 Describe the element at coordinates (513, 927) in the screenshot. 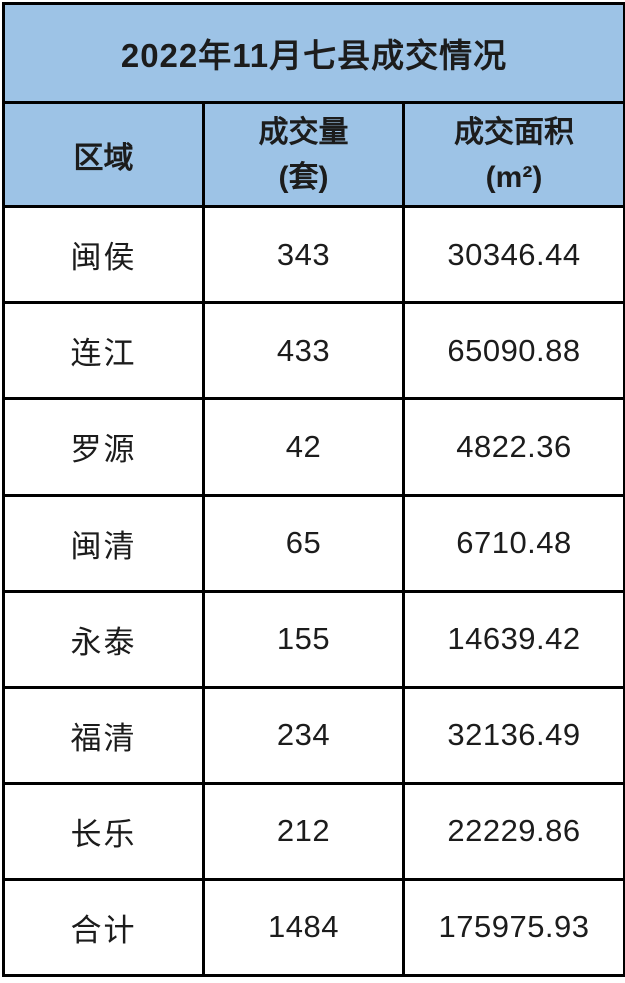

I see `total-area-cell: 175975.93` at that location.